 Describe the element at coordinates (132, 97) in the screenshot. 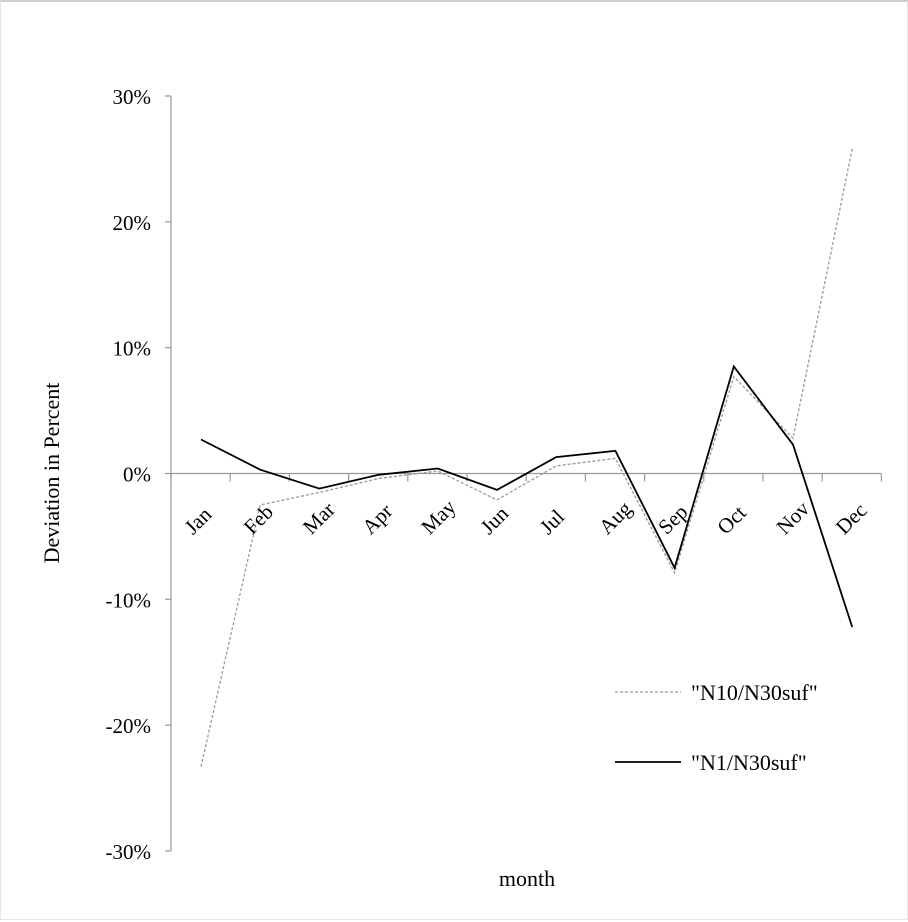

I see `y-tick-label: 30%` at that location.